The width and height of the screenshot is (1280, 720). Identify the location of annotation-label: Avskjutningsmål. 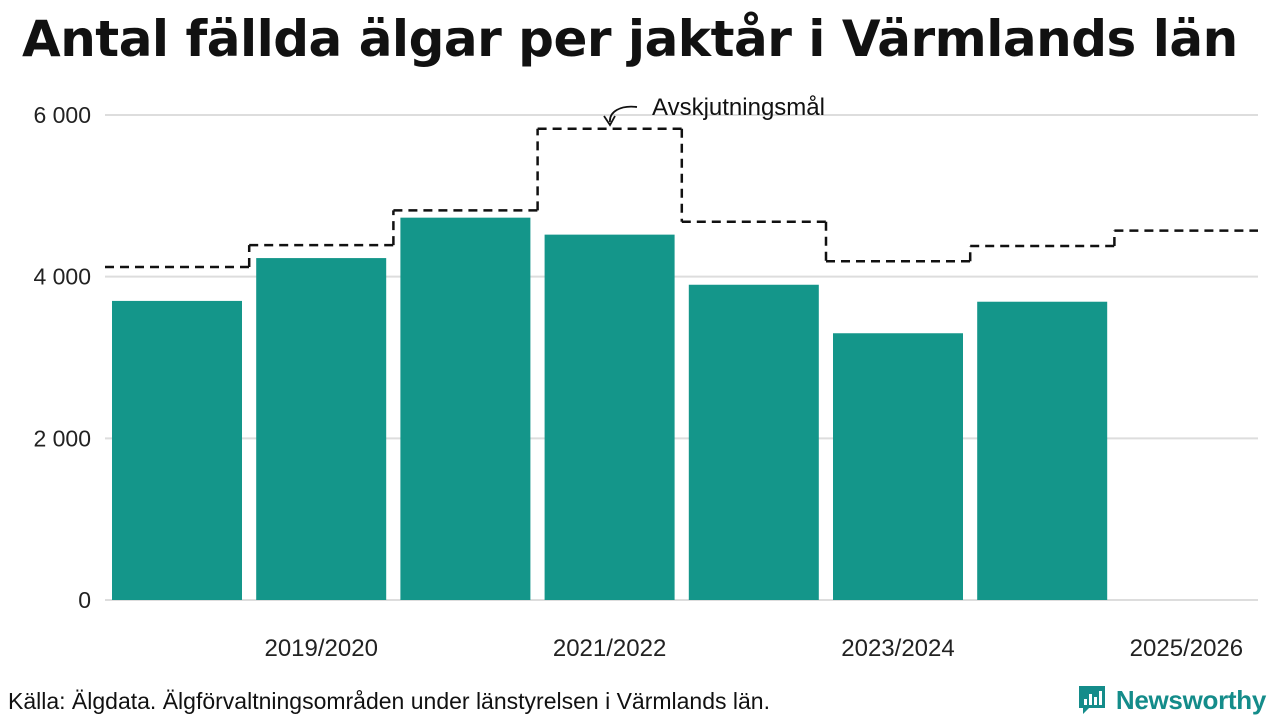
(738, 107).